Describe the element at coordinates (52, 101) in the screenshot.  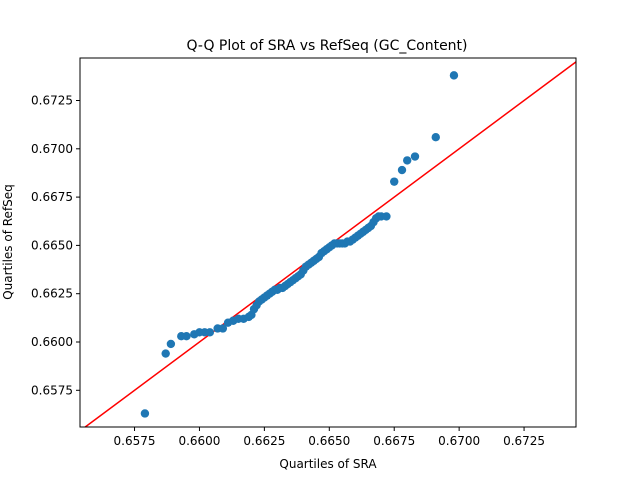
I see `y-tick-label: 0.6725` at that location.